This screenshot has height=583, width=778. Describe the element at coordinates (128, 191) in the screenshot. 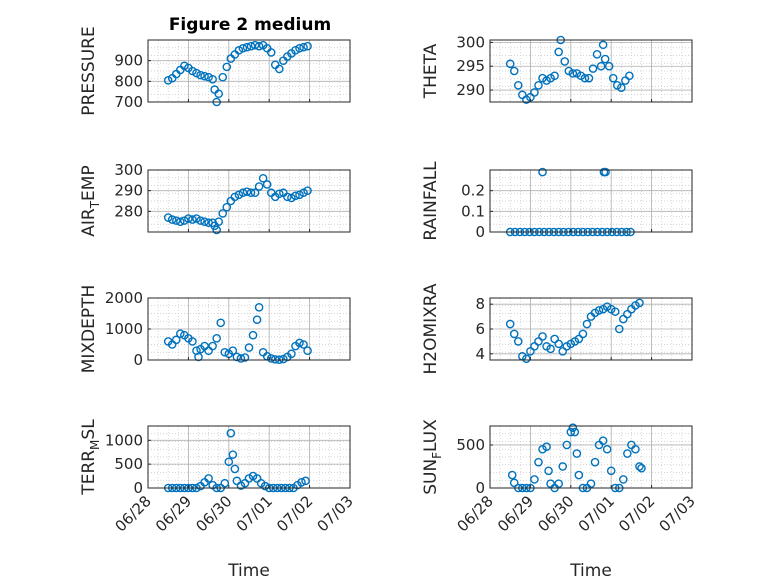

I see `y-tick-label: 290` at that location.